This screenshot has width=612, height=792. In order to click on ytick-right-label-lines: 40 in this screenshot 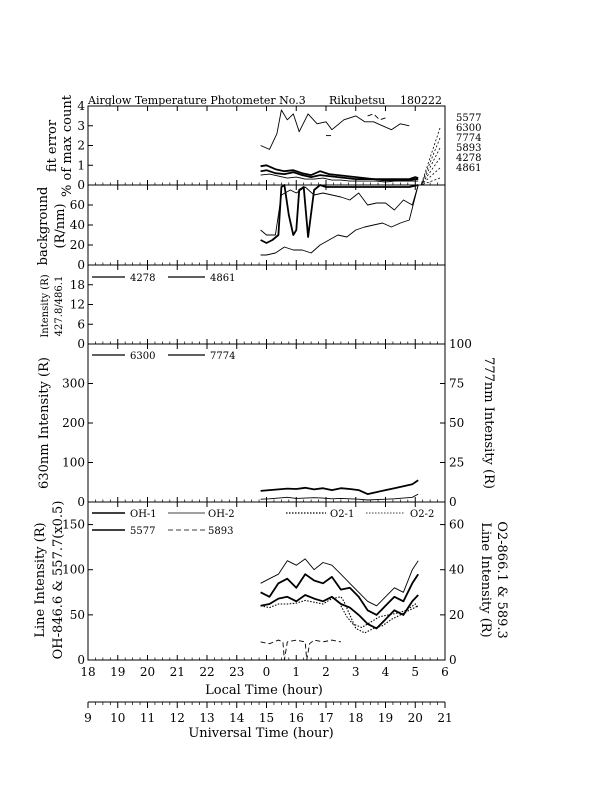, I will do `click(456, 570)`.